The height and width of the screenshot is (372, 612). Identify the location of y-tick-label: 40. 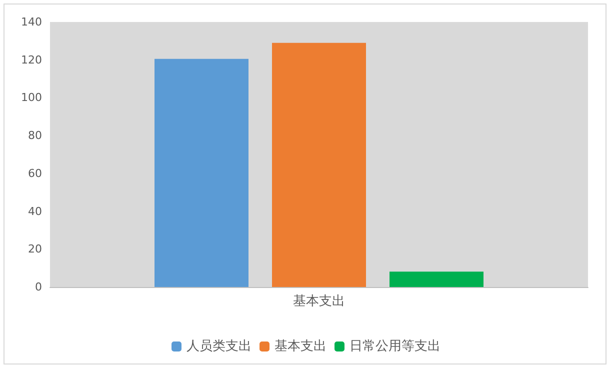
(35, 211).